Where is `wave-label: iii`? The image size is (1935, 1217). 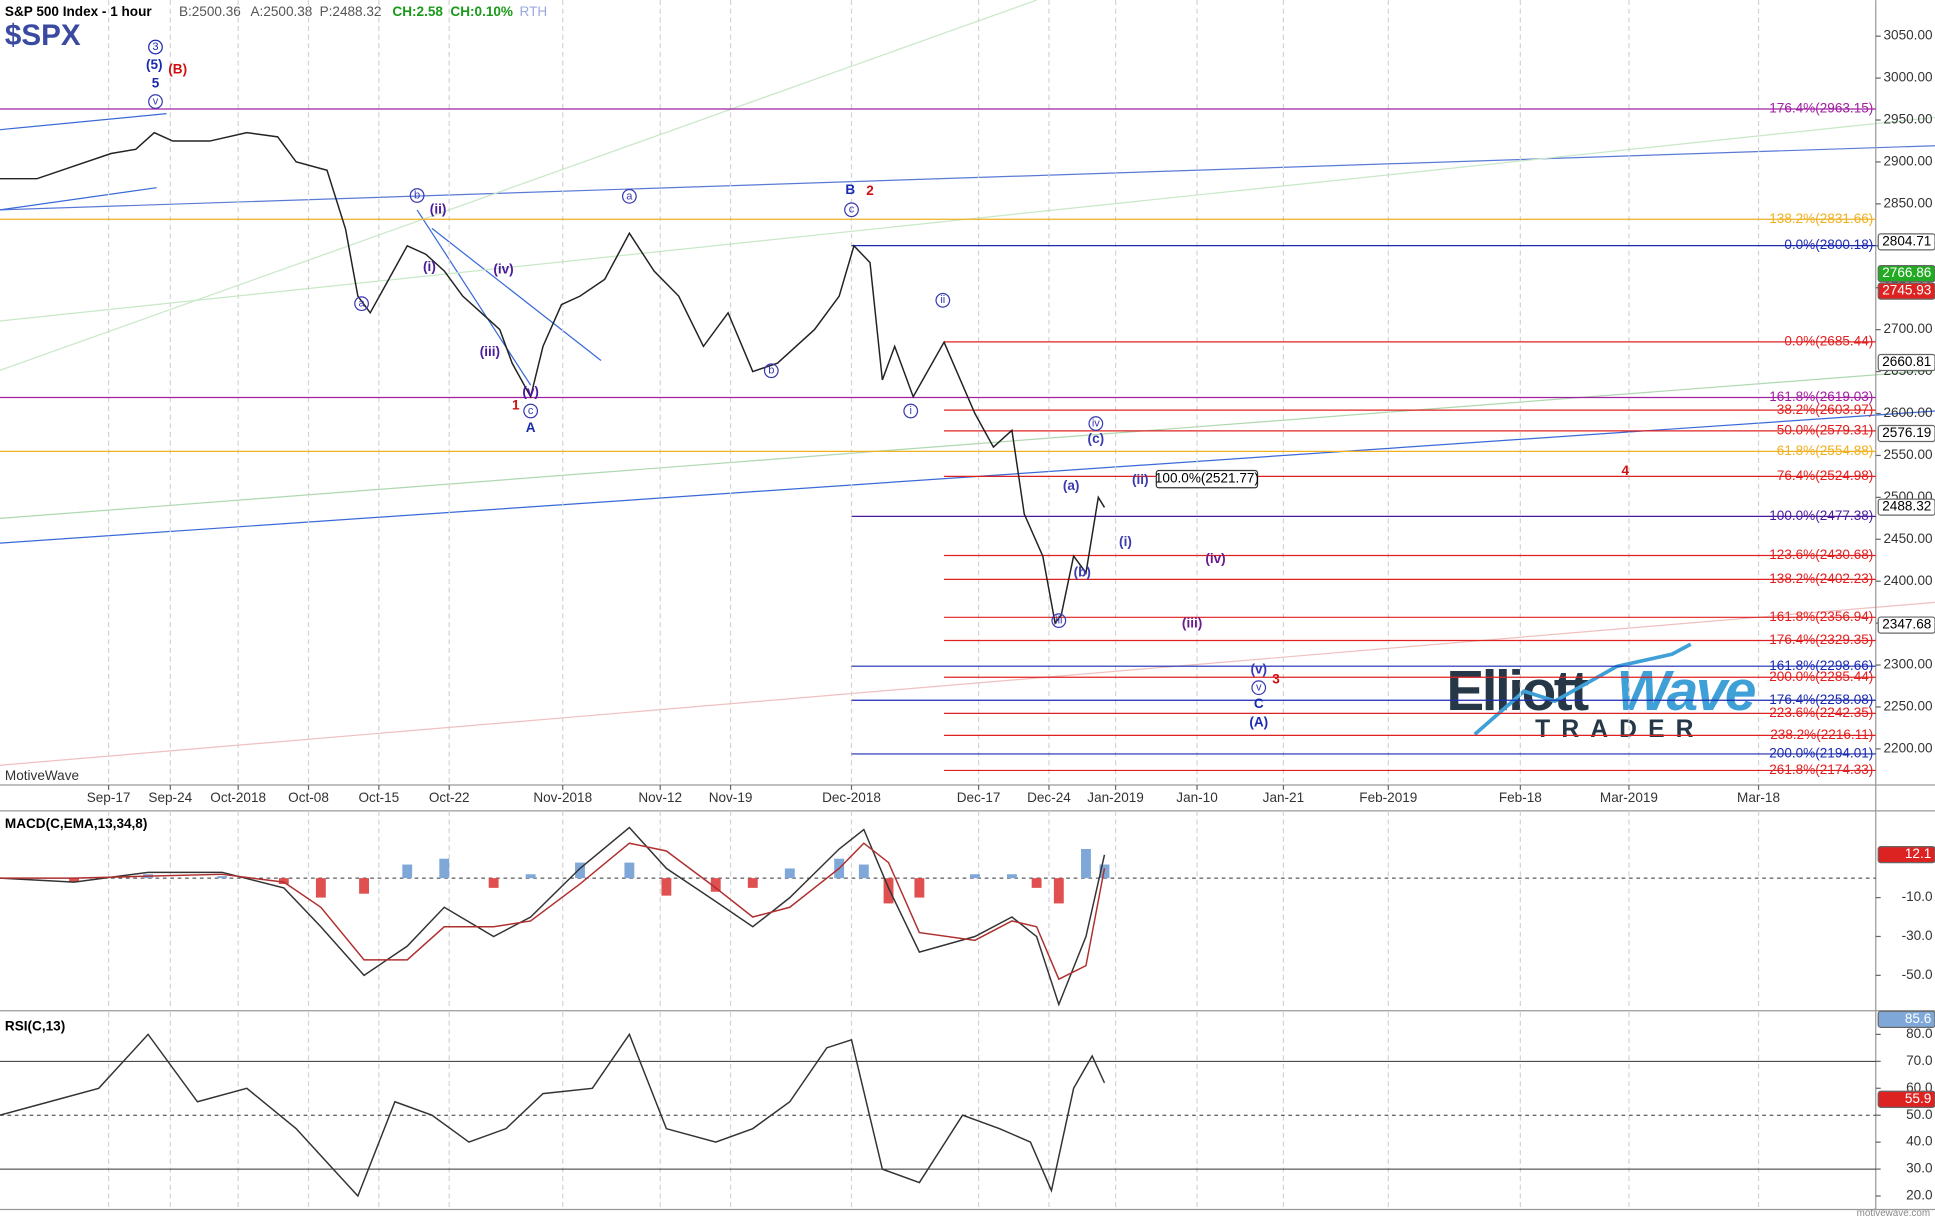 wave-label: iii is located at coordinates (1058, 621).